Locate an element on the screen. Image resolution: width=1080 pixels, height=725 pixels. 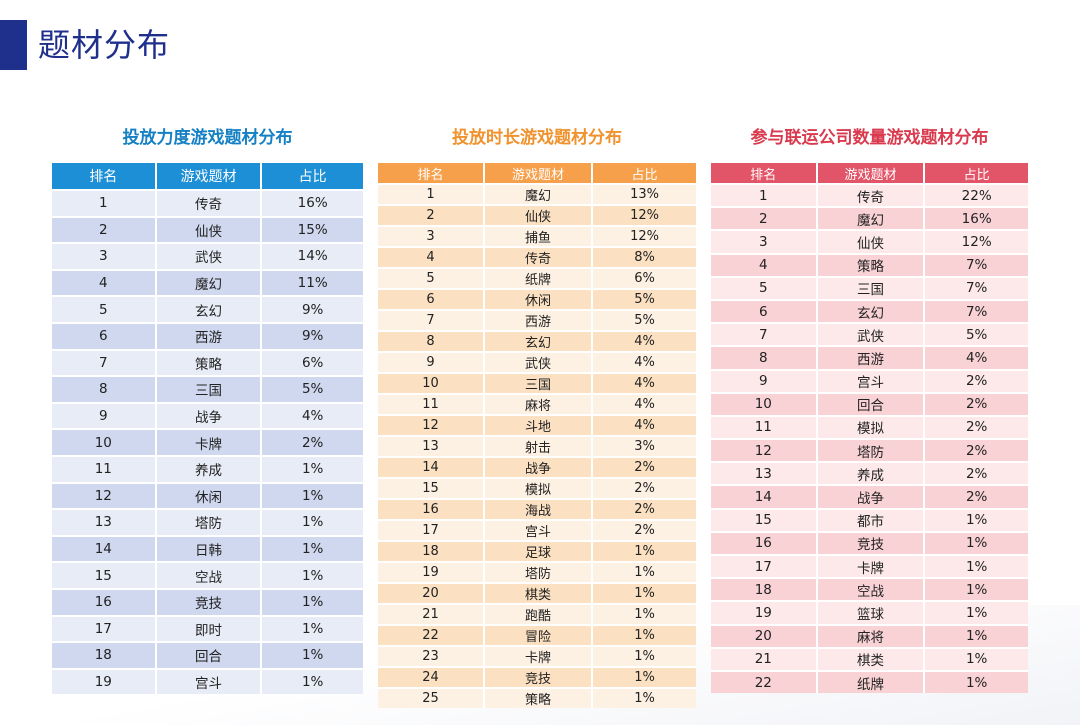
share-cell: 22% is located at coordinates (975, 195).